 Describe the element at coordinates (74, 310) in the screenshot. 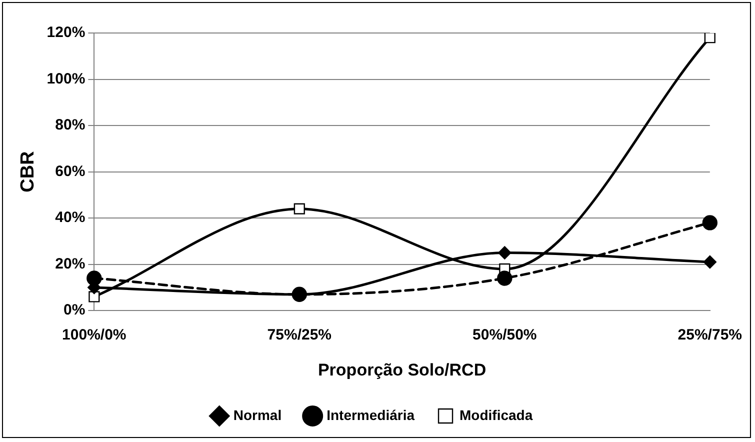

I see `y-tick-label: 0%` at that location.